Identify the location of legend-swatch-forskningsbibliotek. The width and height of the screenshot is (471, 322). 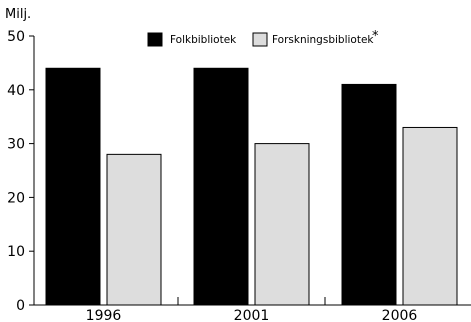
(260, 39).